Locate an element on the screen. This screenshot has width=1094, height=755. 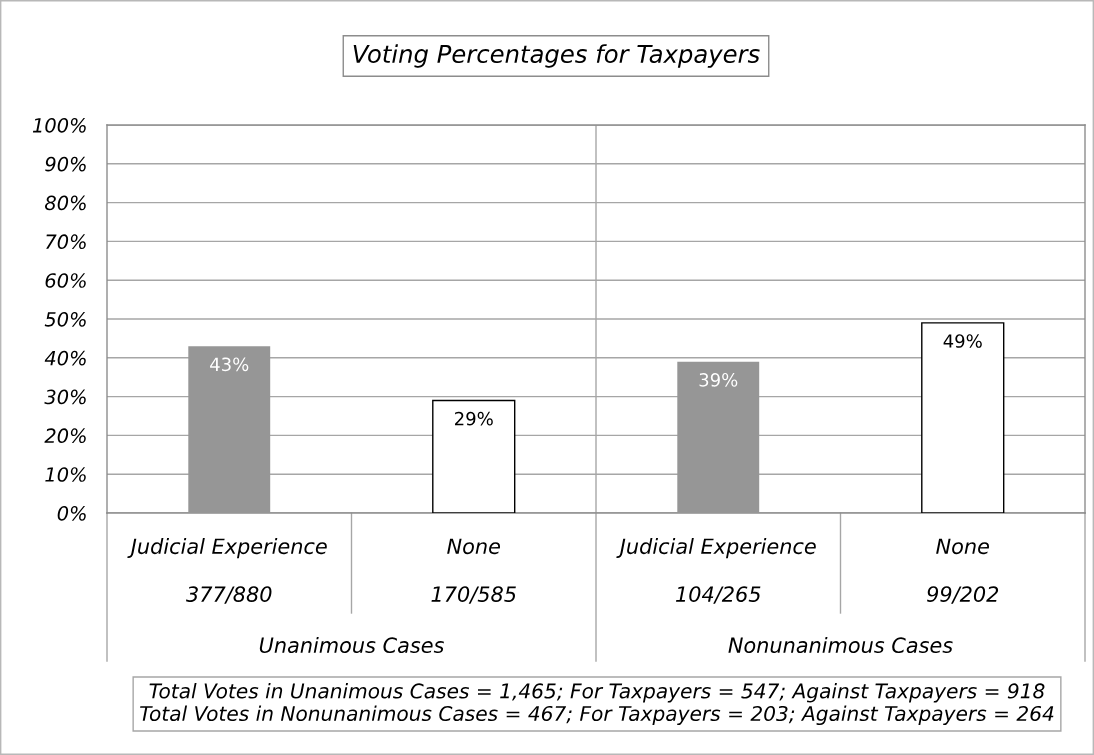
y-tick-label: 70% is located at coordinates (66, 242).